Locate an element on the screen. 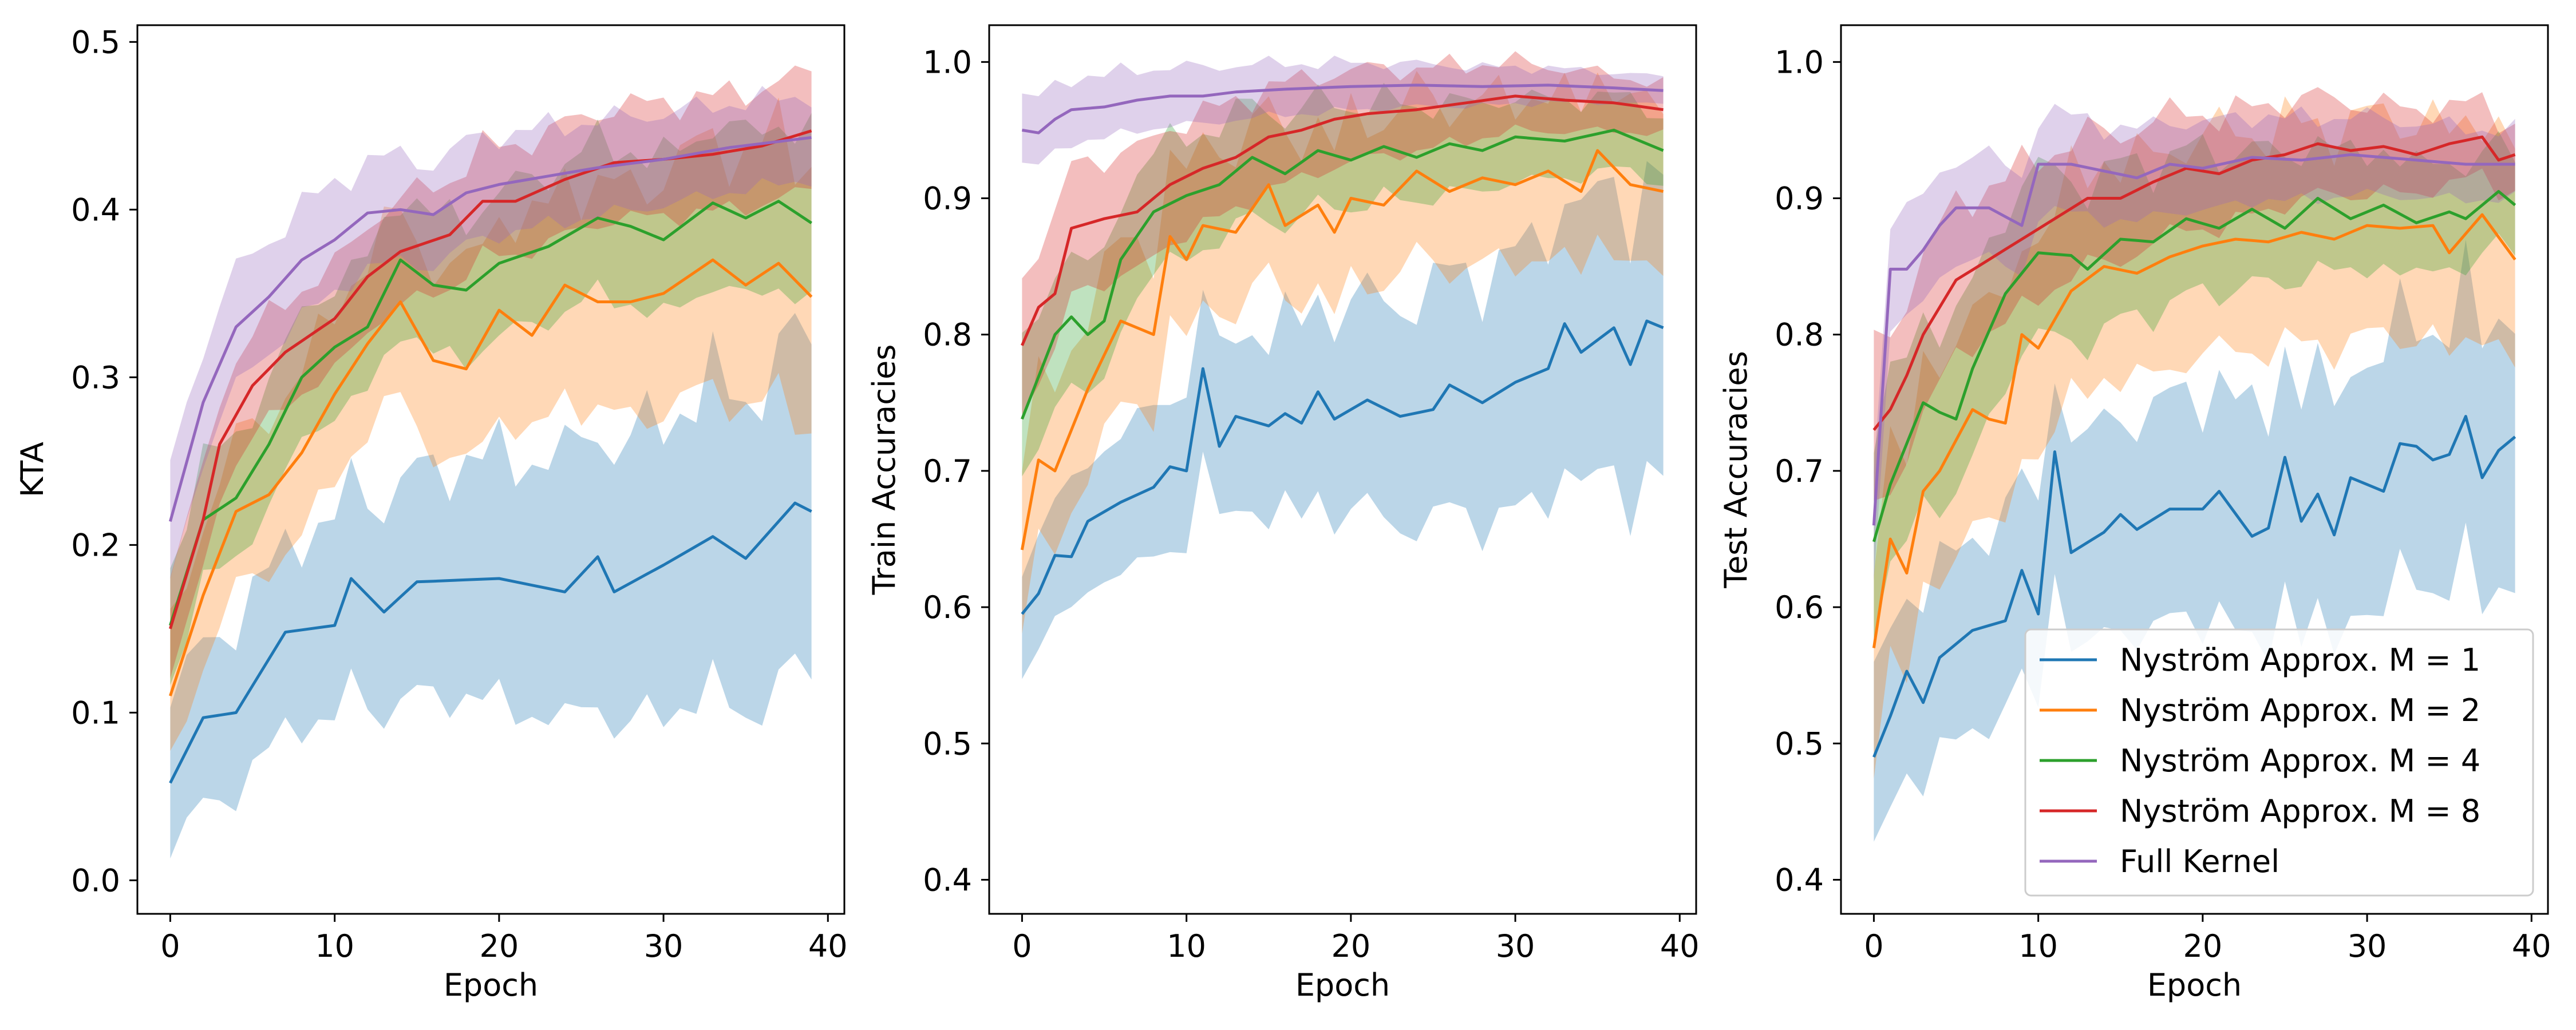 Image resolution: width=2576 pixels, height=1030 pixels. legend-label-5: Full Kernel is located at coordinates (2199, 861).